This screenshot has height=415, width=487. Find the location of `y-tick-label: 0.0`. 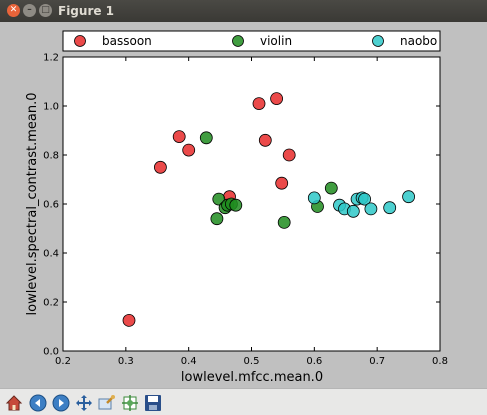

y-tick-label: 0.0 is located at coordinates (51, 352).